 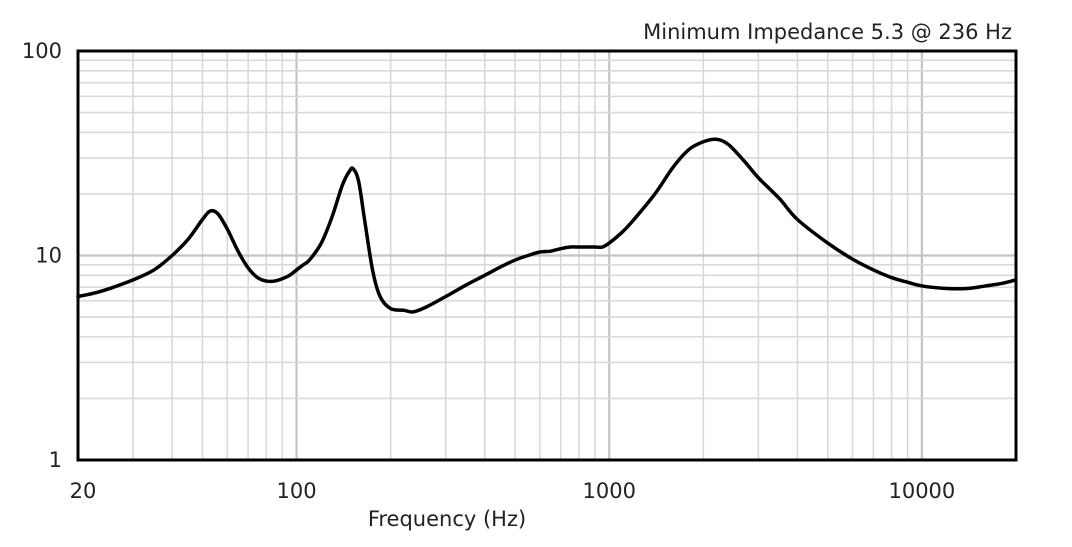 I want to click on min-impedance-annotation: Minimum Impedance 5.3 @ 236 Hz, so click(x=827, y=32).